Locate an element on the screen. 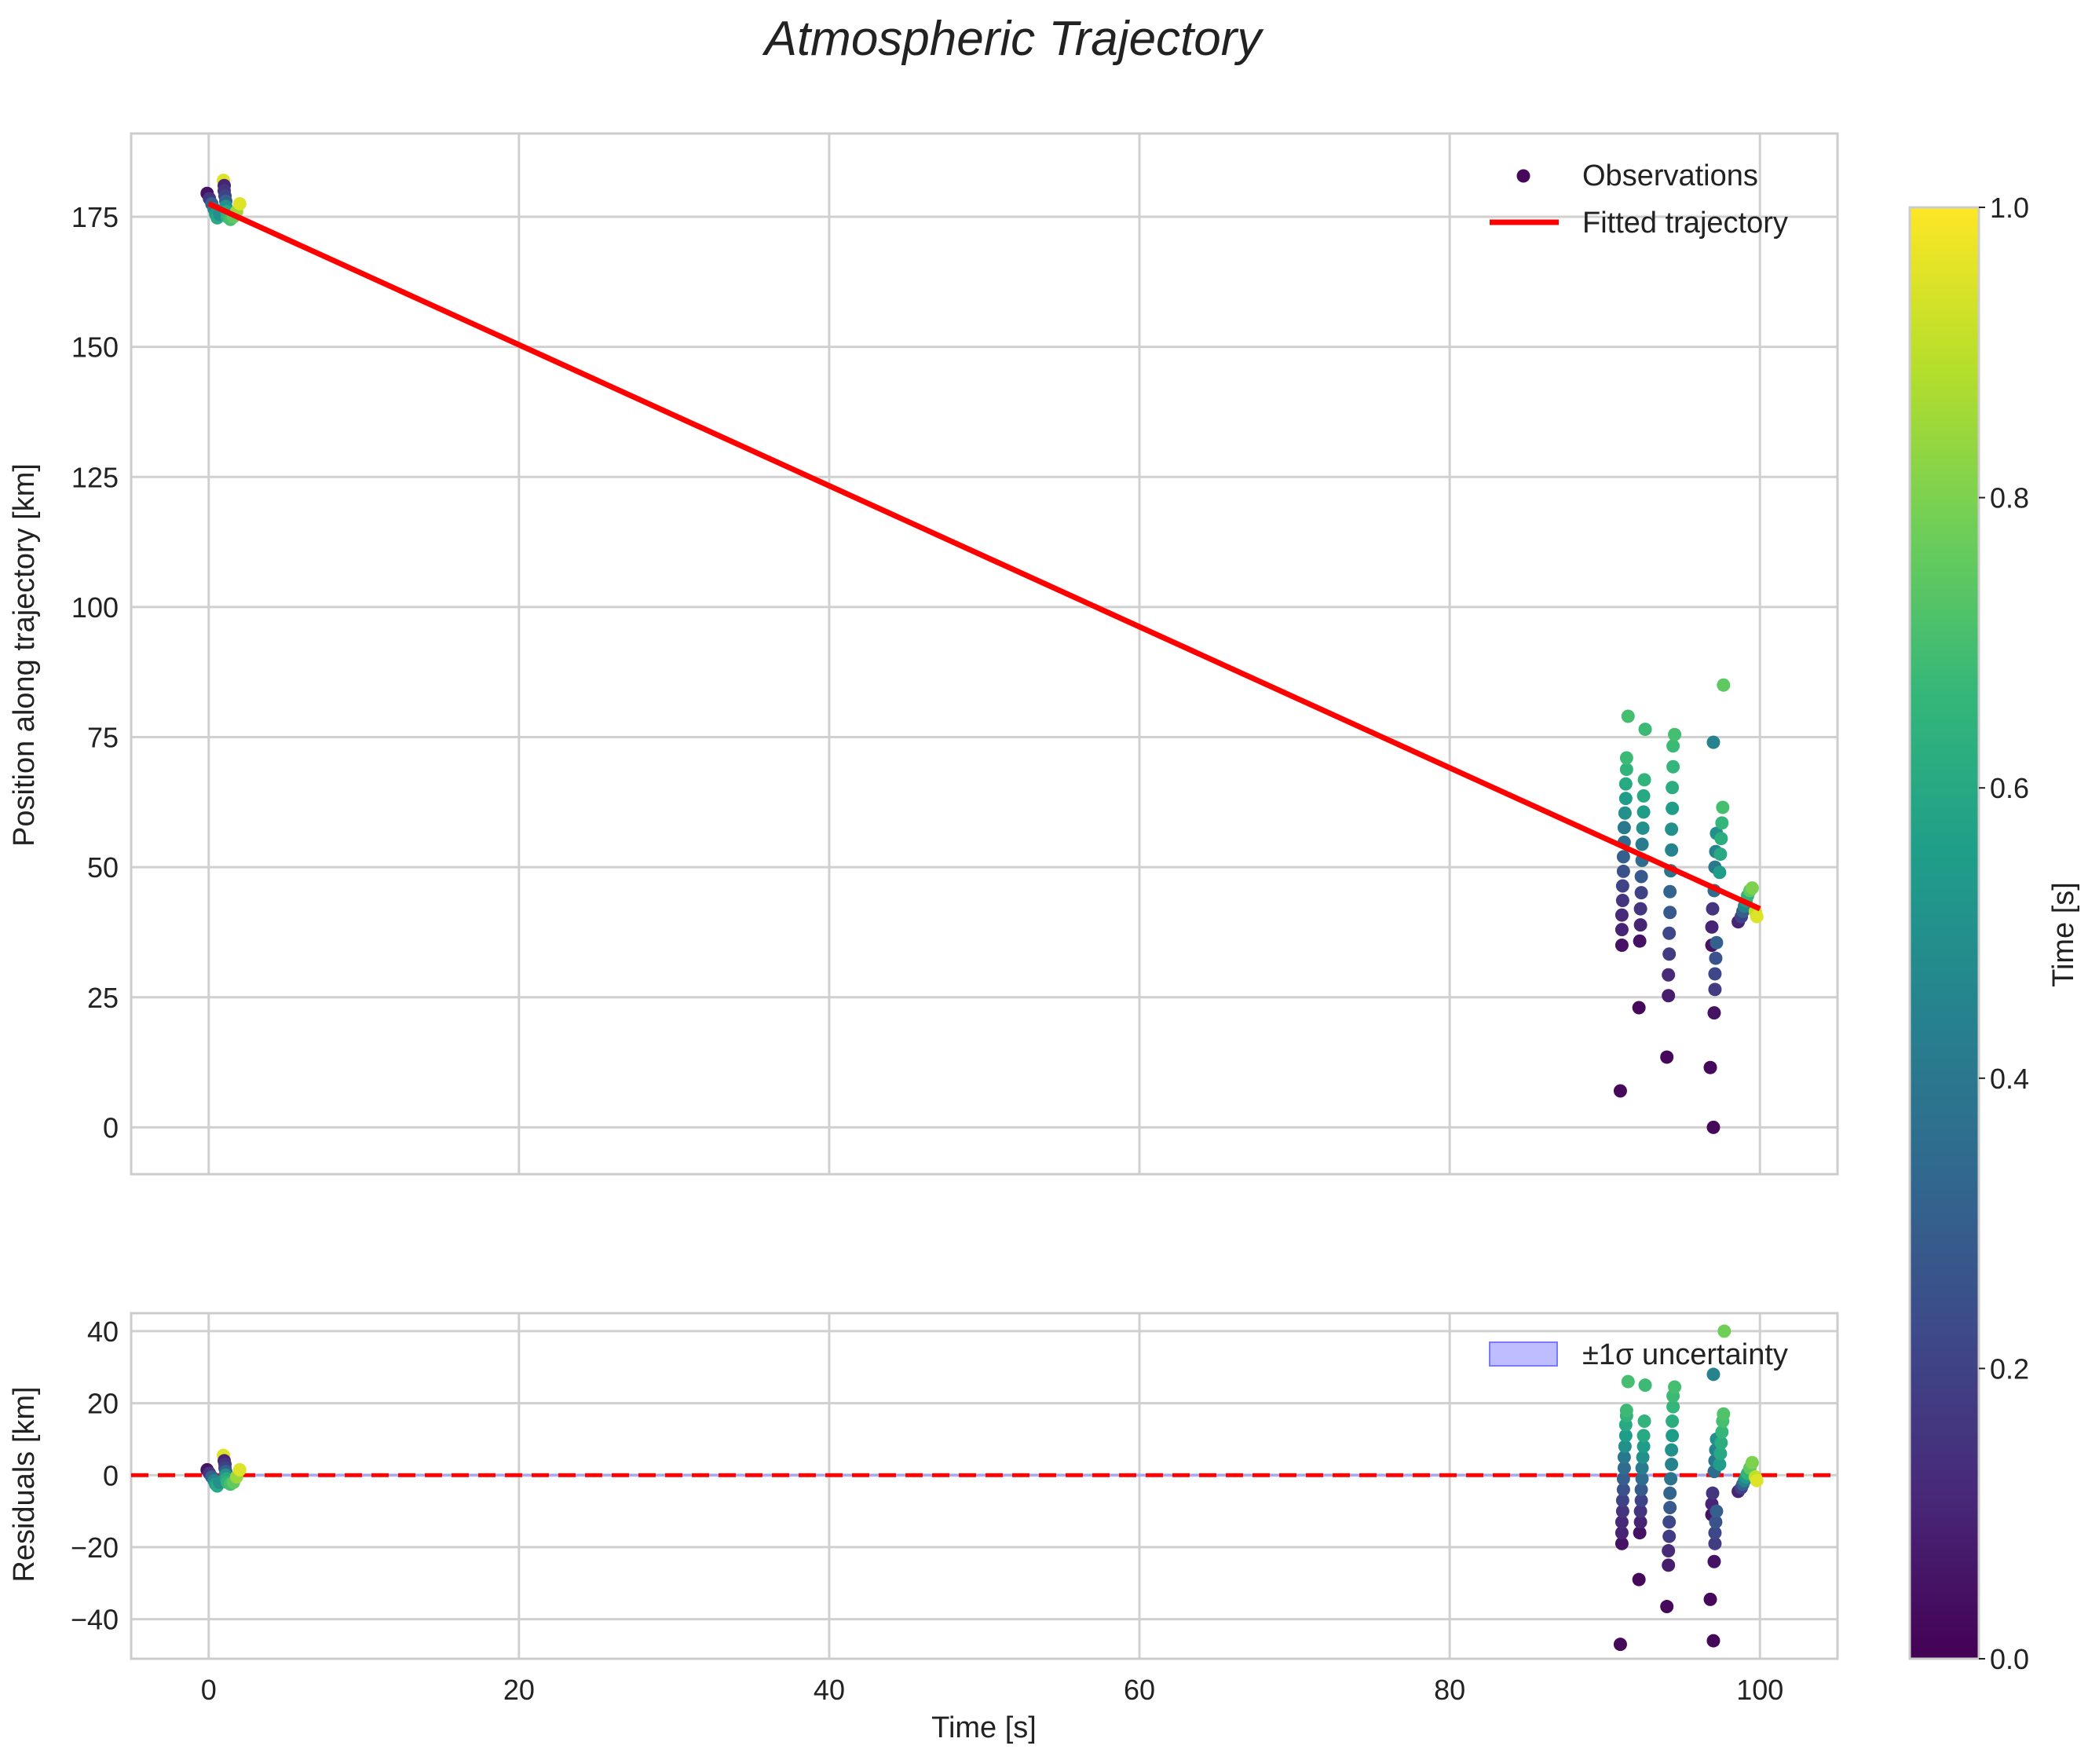  colorbar-tick-label: 0.0 is located at coordinates (2009, 1659).